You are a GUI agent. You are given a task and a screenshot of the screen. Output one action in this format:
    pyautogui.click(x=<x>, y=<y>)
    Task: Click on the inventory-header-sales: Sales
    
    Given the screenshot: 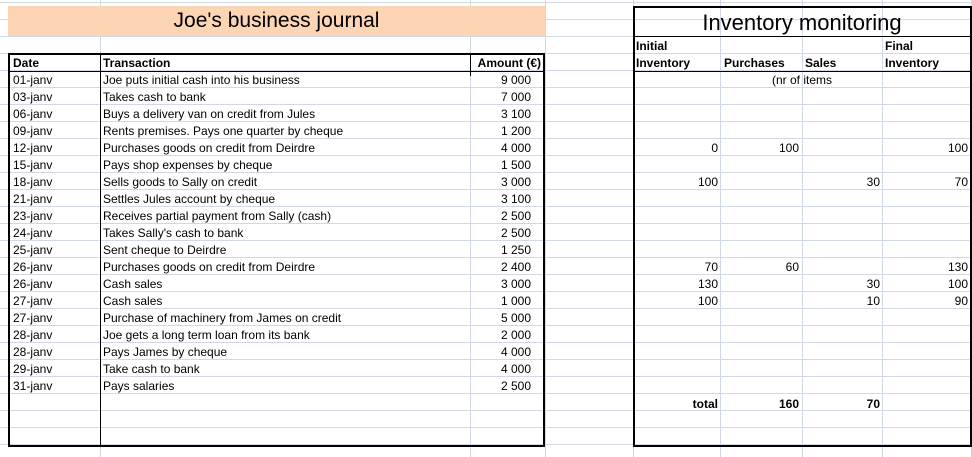 What is the action you would take?
    pyautogui.click(x=821, y=63)
    